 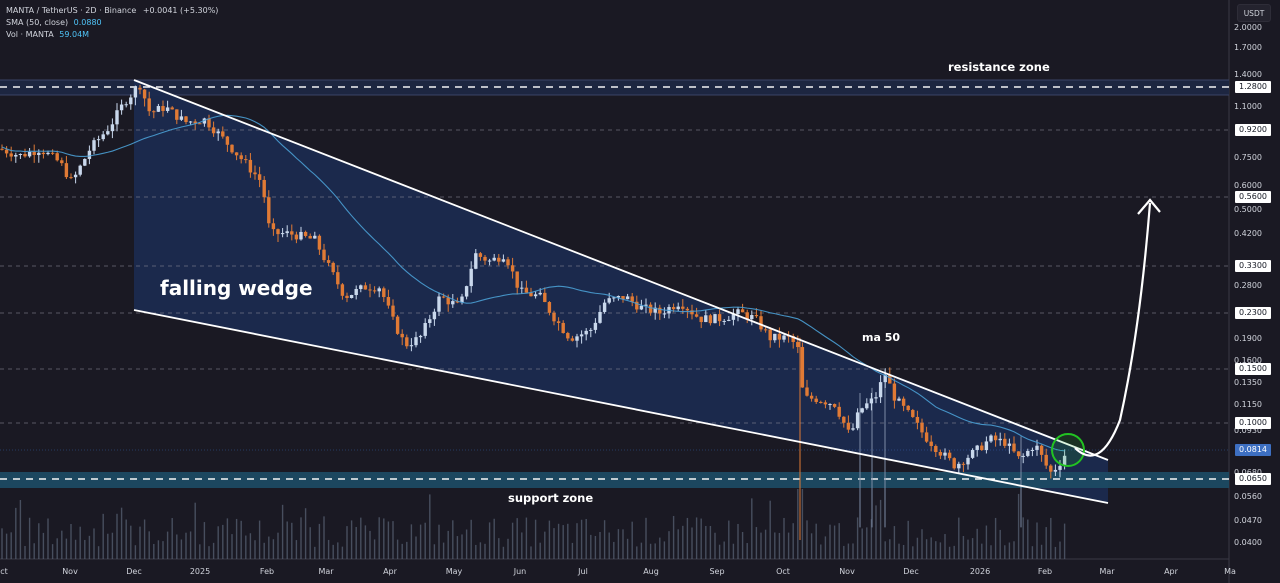 I want to click on time-tick-label: Feb, so click(x=267, y=571).